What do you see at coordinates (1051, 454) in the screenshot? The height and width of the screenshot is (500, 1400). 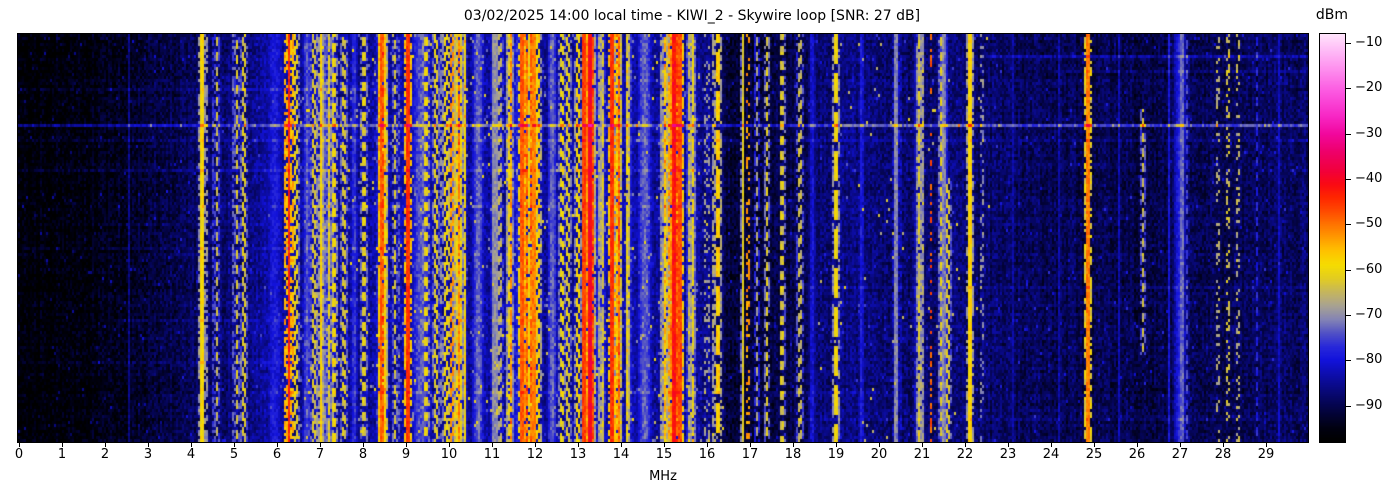 I see `x-tick-label: 24` at bounding box center [1051, 454].